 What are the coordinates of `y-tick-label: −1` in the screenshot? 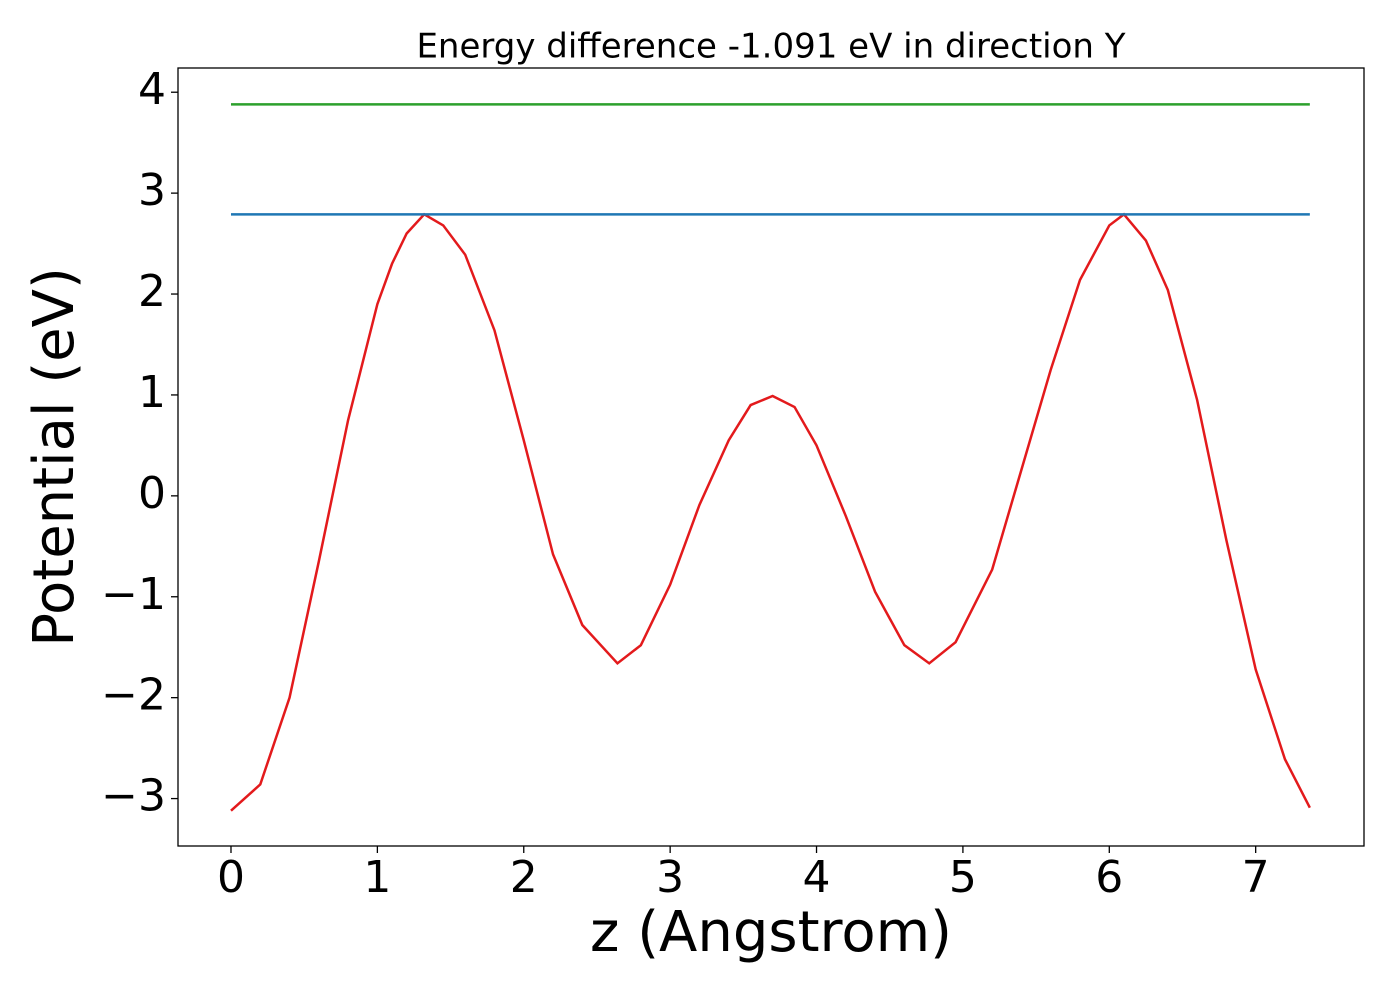 It's located at (133, 594).